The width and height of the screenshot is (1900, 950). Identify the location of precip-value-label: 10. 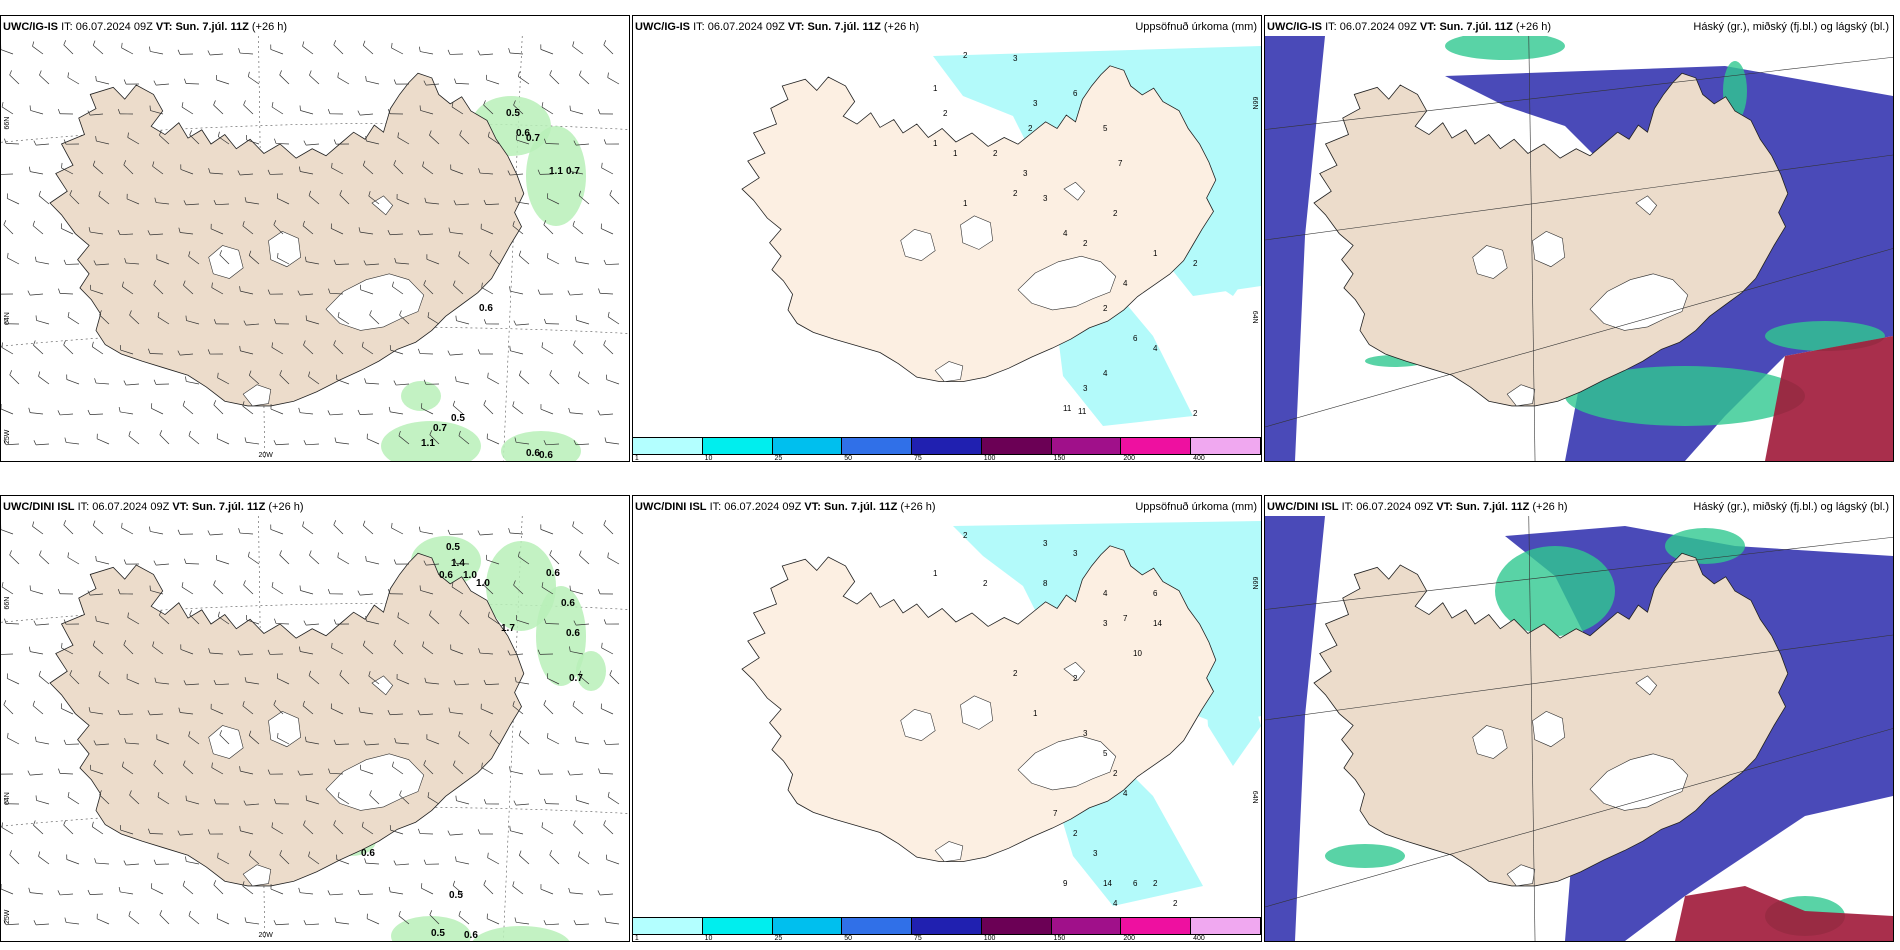
(1137, 653).